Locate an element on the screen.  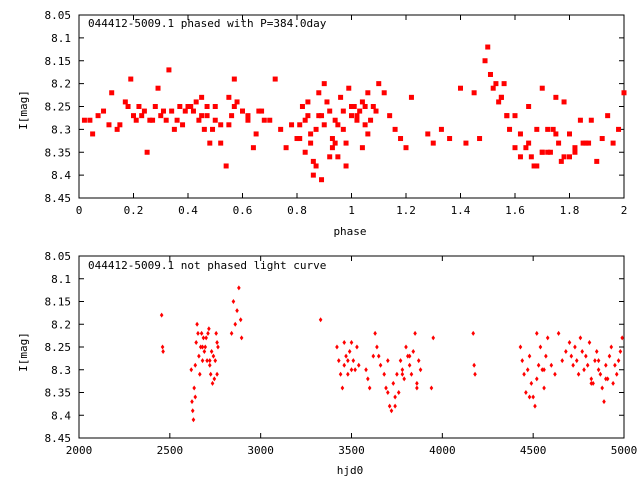
phased-y-tick-label: 8.4 is located at coordinates (61, 175).